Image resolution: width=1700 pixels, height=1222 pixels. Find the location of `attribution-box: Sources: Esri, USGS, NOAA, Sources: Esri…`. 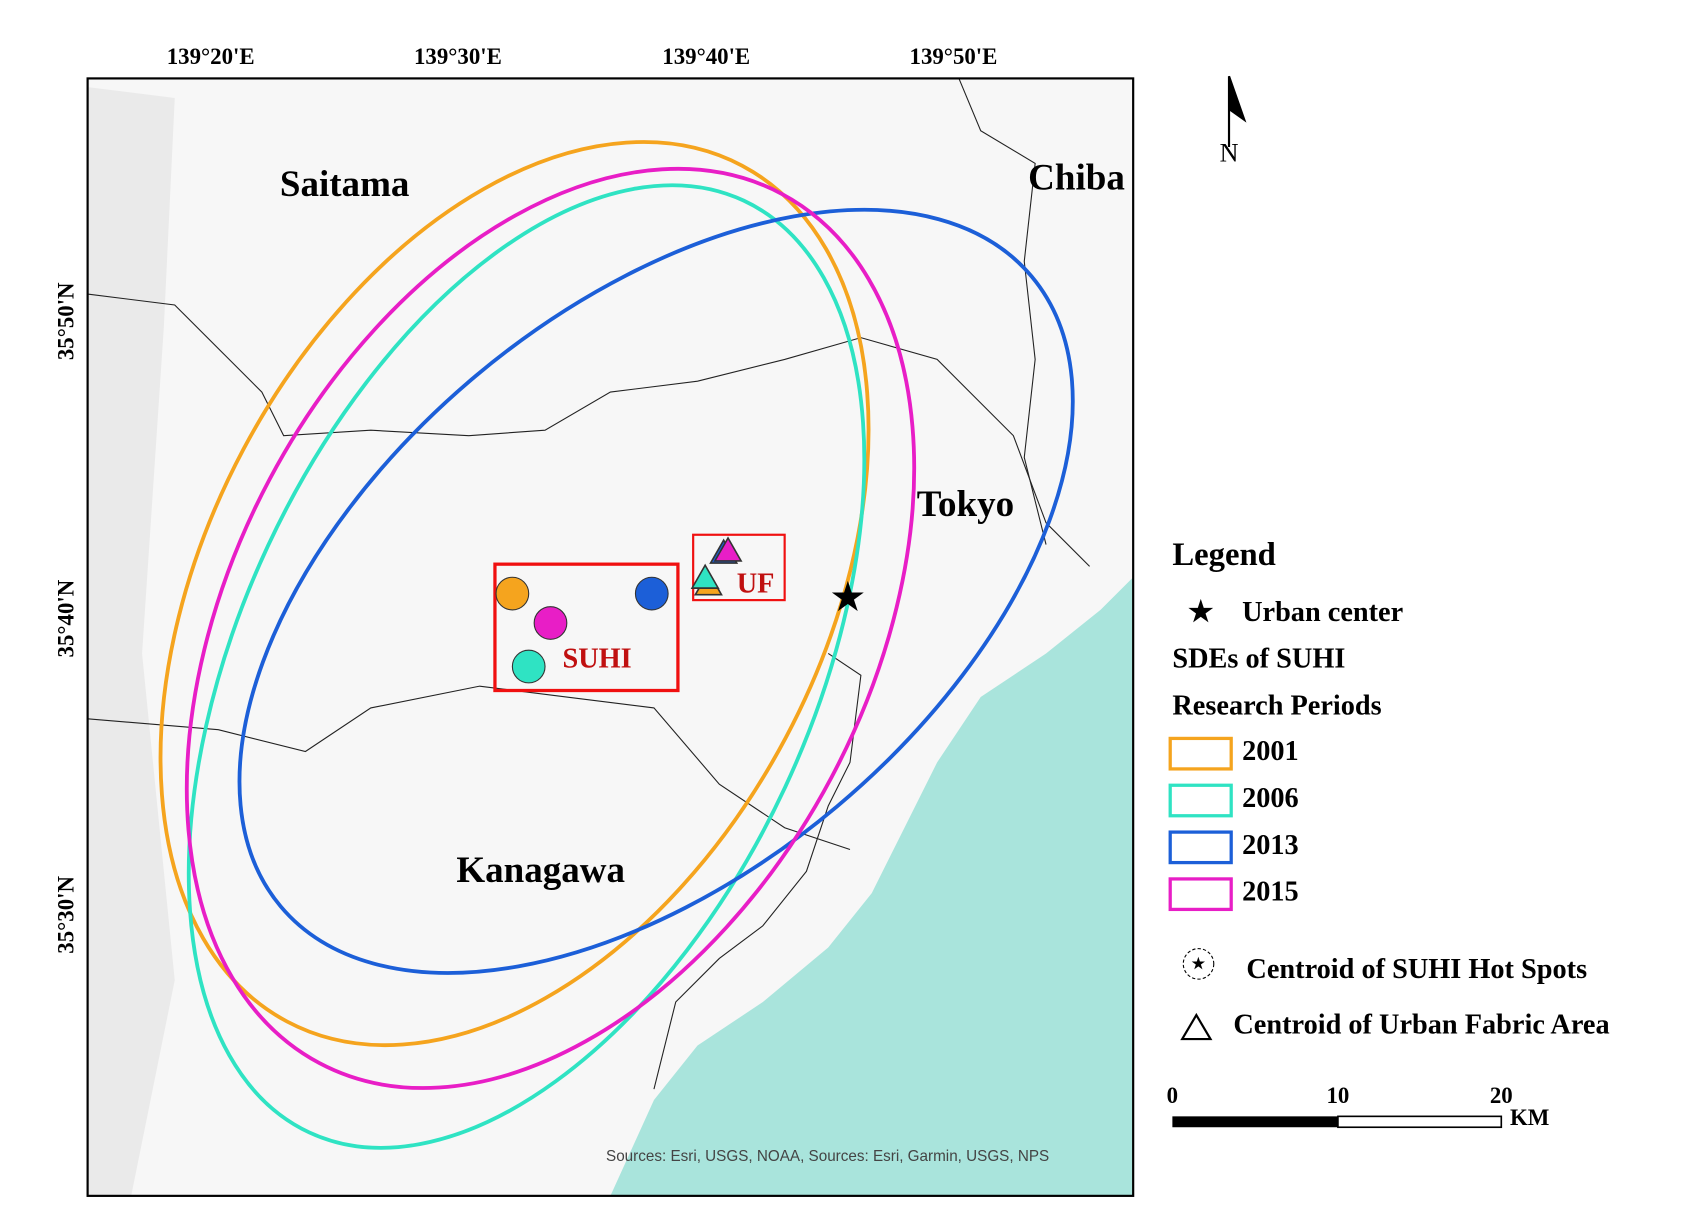

attribution-box: Sources: Esri, USGS, NOAA, Sources: Esri… is located at coordinates (828, 1155).